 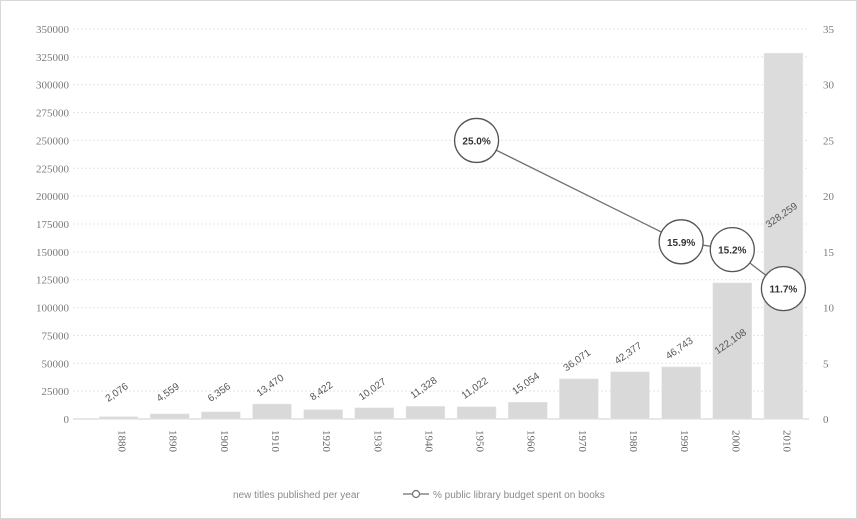 I want to click on bar-data-label: 42,377, so click(x=629, y=353).